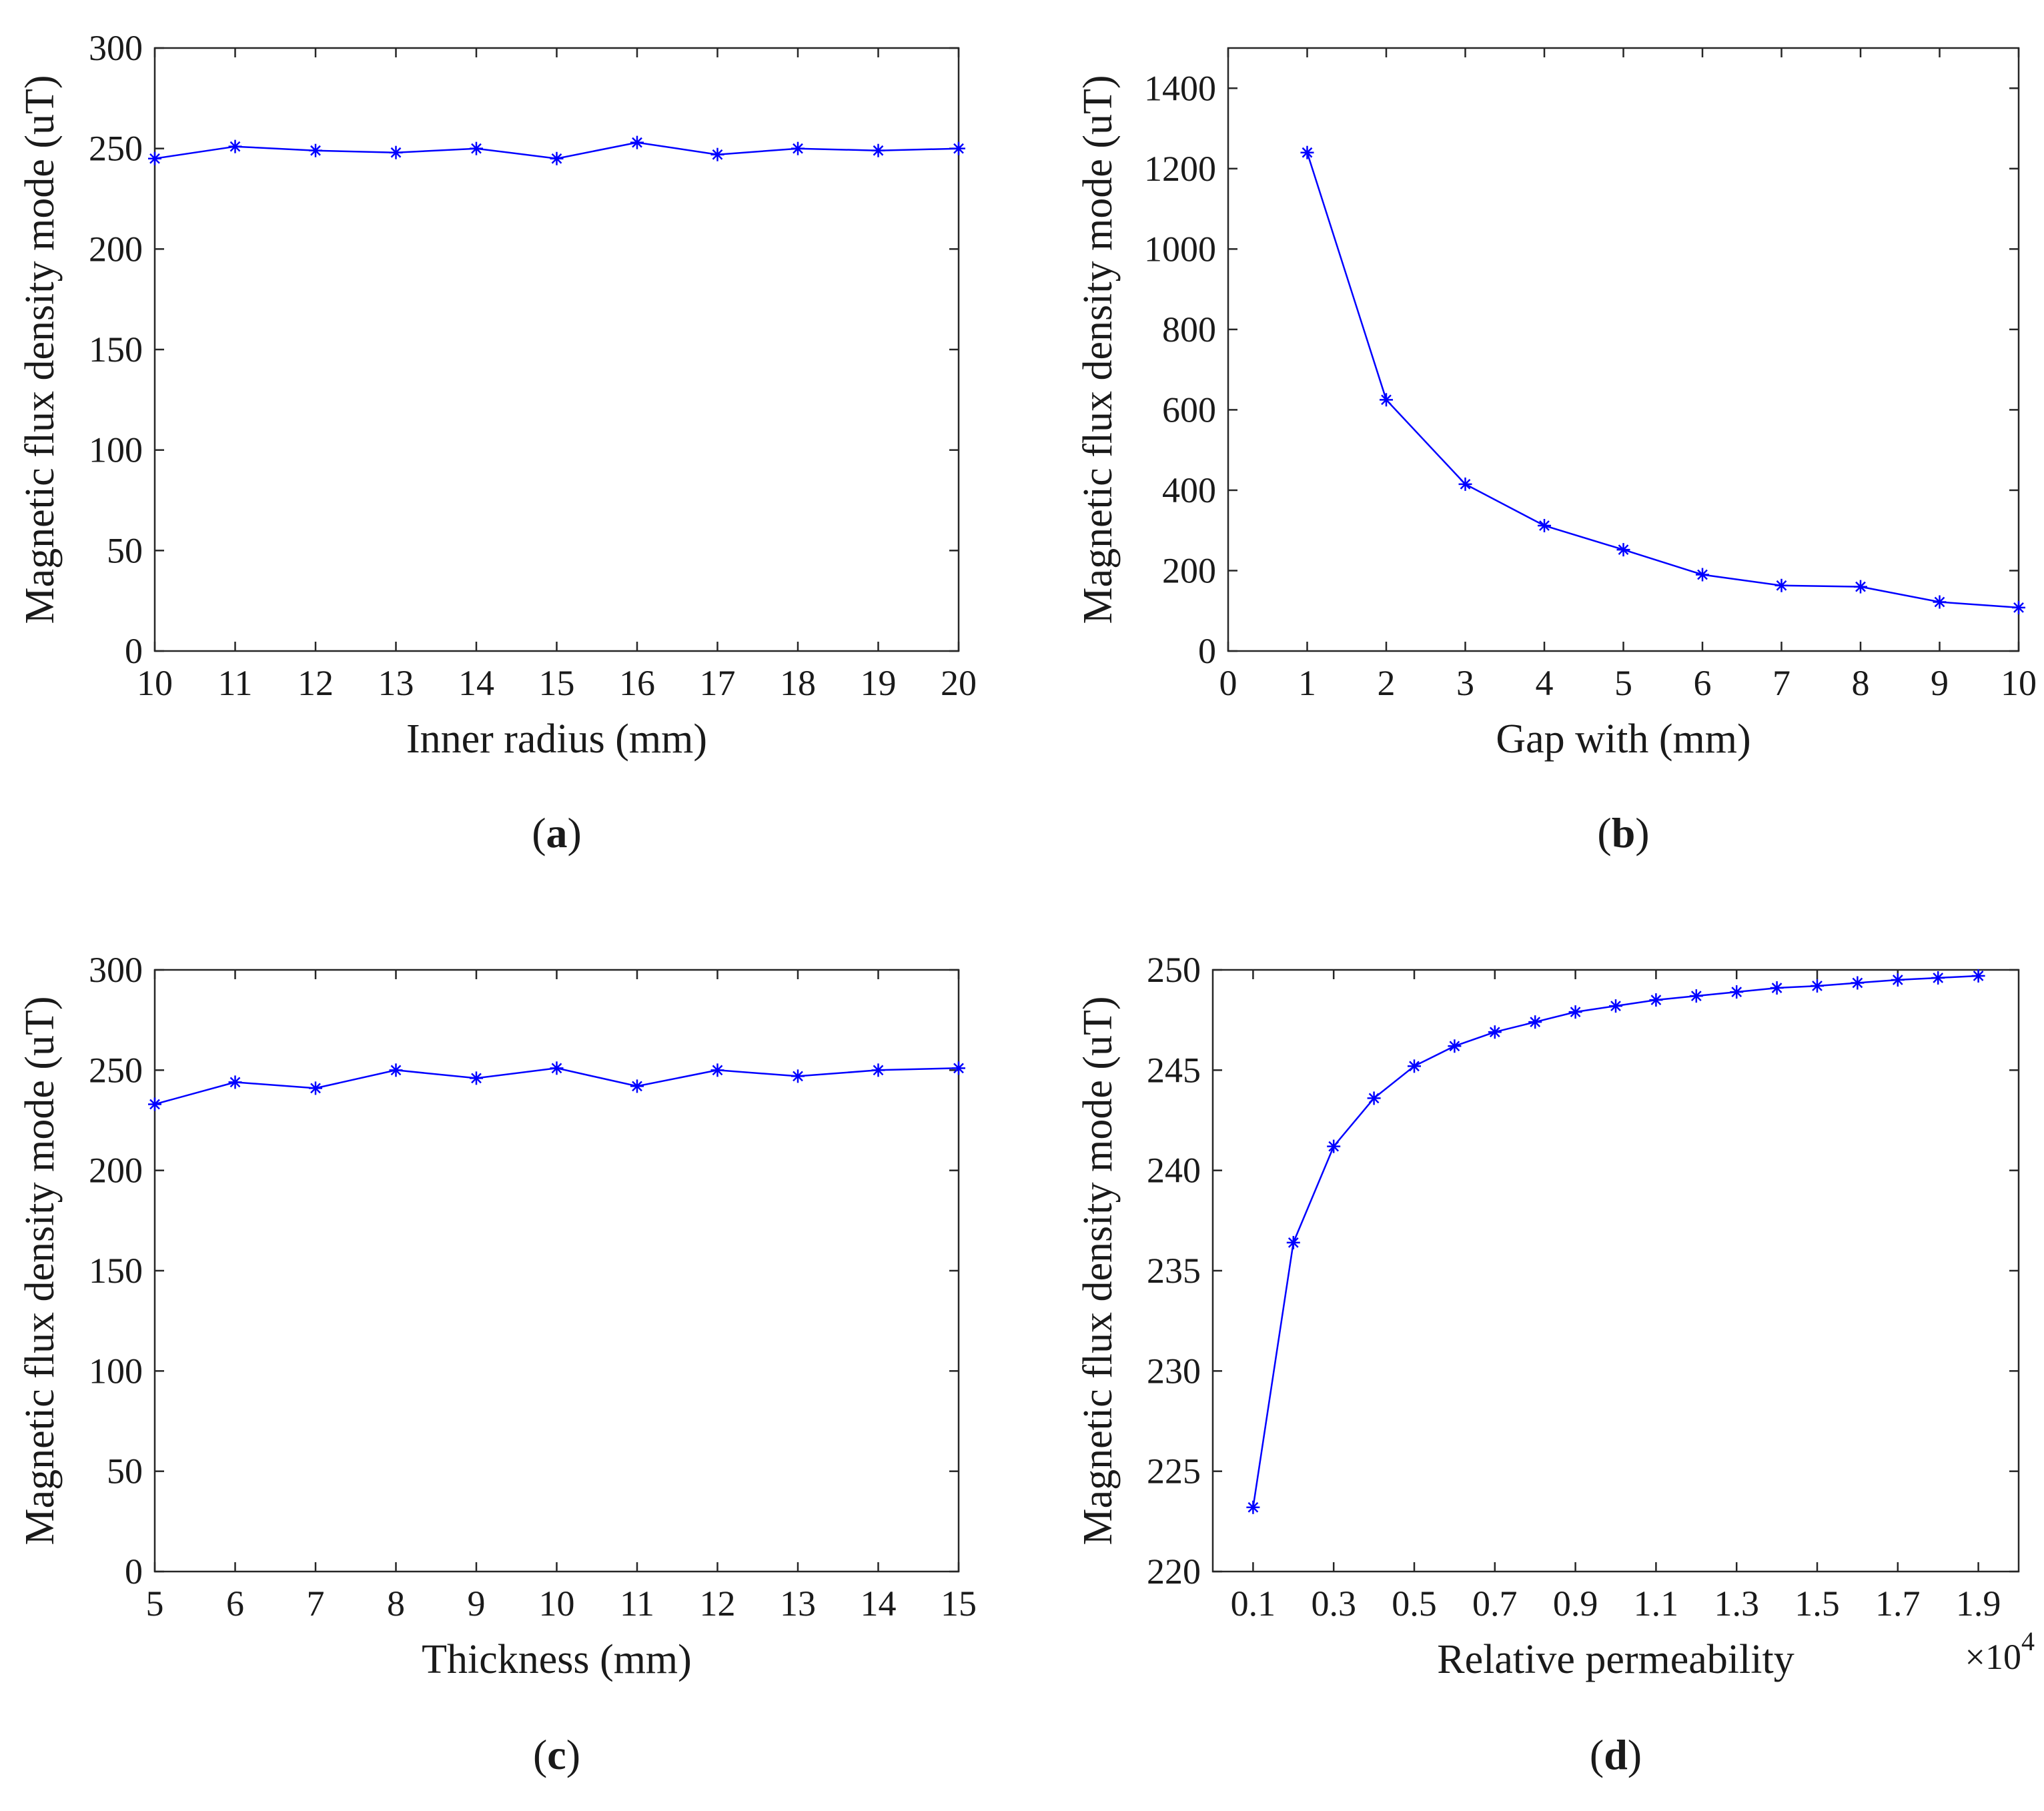 The image size is (2044, 1811). Describe the element at coordinates (155, 683) in the screenshot. I see `x-tick-label: 10` at that location.